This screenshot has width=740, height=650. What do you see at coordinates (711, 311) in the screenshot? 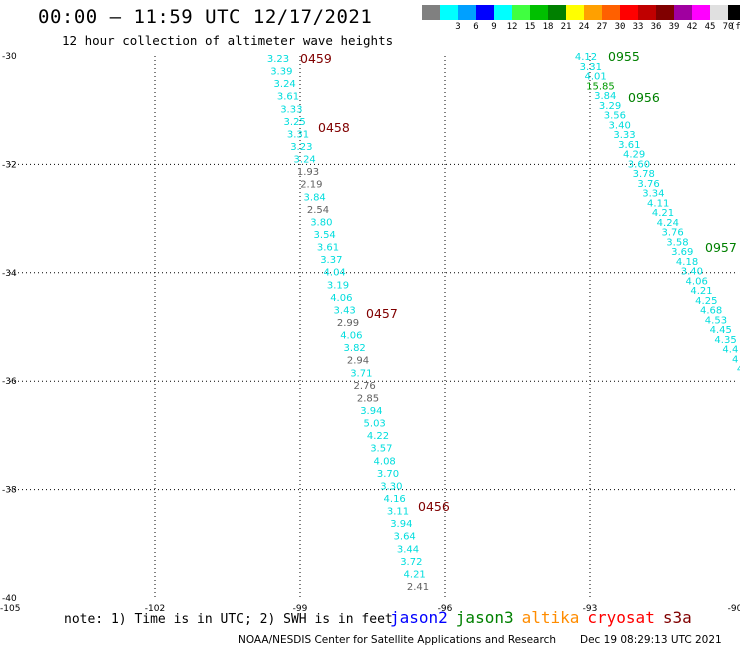
I see `swh-value: 4.68` at bounding box center [711, 311].